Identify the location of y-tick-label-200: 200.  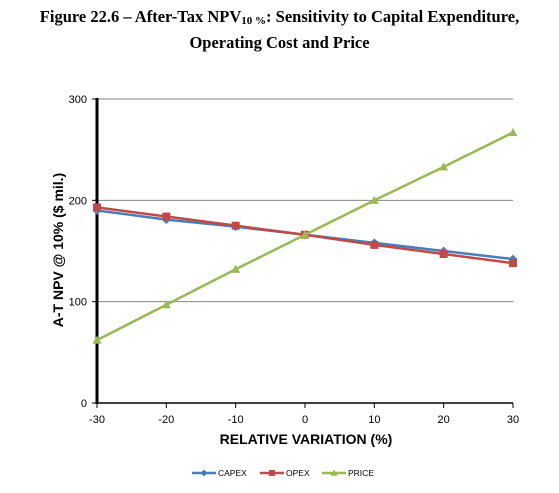
(78, 201).